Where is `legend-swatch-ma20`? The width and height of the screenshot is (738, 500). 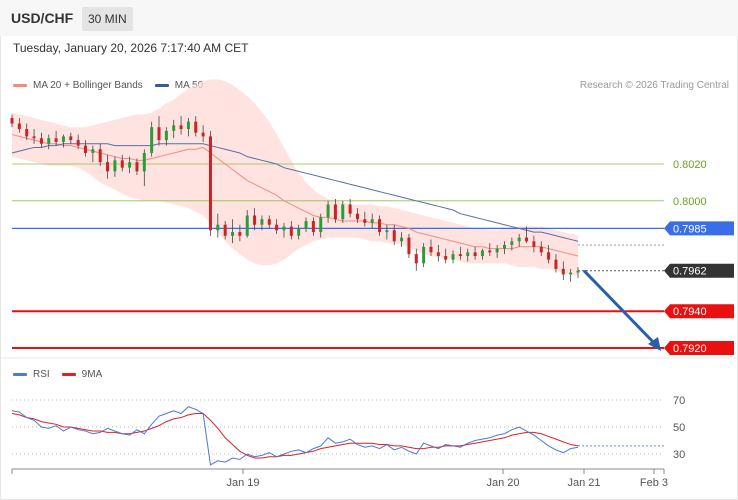 legend-swatch-ma20 is located at coordinates (20, 85).